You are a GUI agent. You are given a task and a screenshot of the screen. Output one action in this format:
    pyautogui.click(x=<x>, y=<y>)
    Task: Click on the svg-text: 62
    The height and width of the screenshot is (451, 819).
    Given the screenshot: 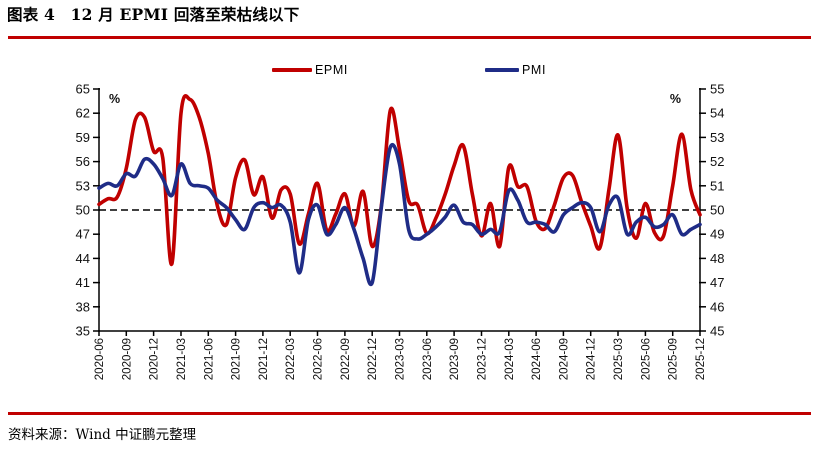 What is the action you would take?
    pyautogui.click(x=83, y=113)
    